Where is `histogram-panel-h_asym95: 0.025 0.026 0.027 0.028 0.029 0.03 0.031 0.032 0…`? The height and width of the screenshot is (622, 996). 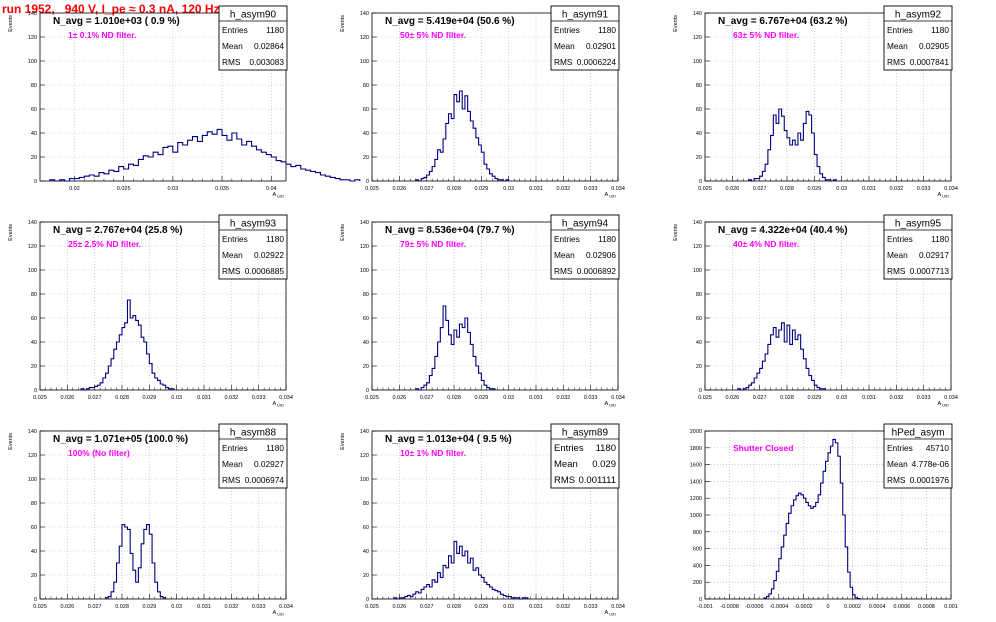
histogram-panel-h_asym95: 0.025 0.026 0.027 0.028 0.029 0.03 0.031 0.032 0… is located at coordinates (815, 311).